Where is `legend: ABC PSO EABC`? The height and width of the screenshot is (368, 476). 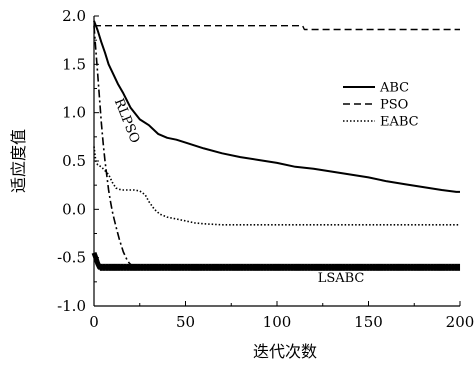
legend: ABC PSO EABC is located at coordinates (381, 105).